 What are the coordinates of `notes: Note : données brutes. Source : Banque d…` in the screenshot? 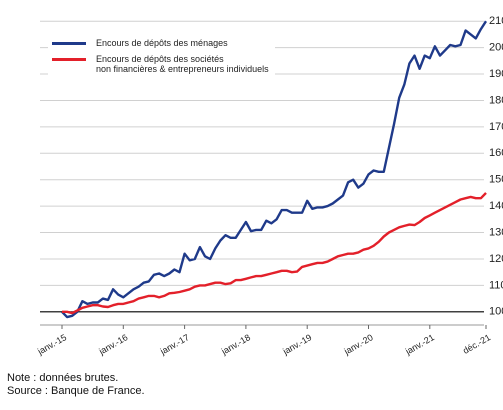 It's located at (76, 385).